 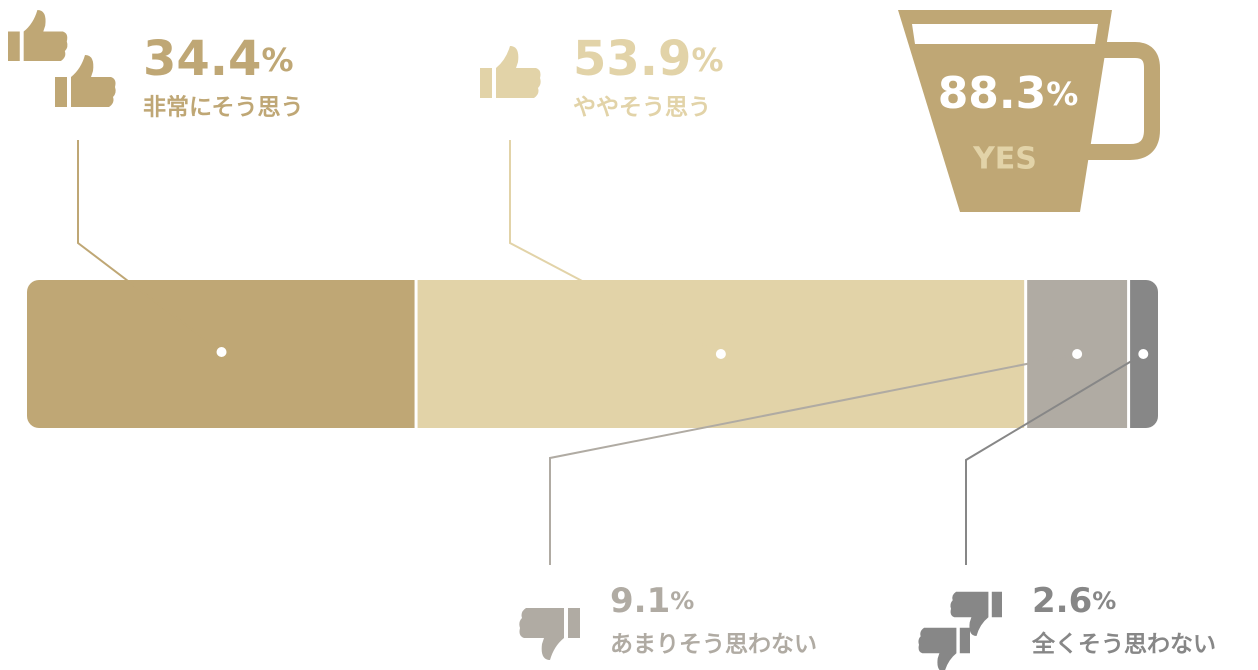 I want to click on category-label: ややそう思う, so click(x=642, y=108).